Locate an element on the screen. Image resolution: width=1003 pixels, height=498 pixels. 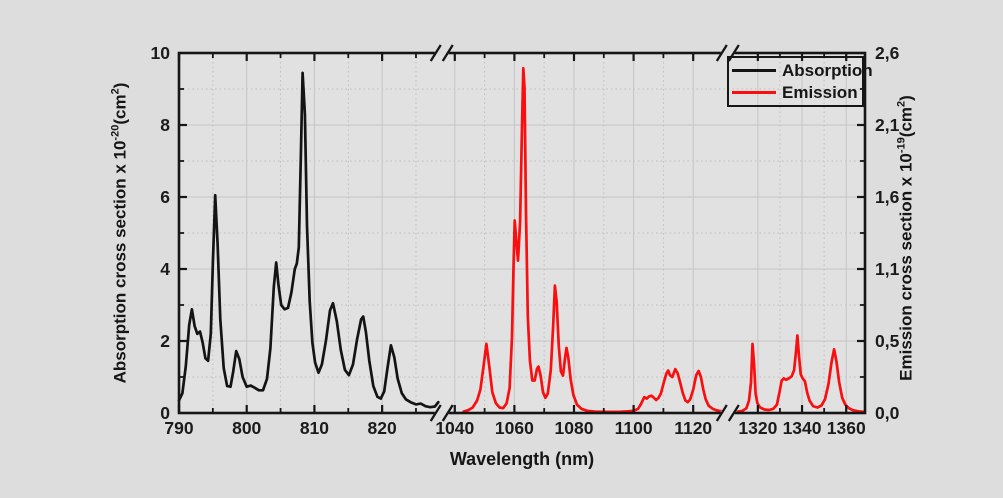
emission-curve is located at coordinates (801, 374).